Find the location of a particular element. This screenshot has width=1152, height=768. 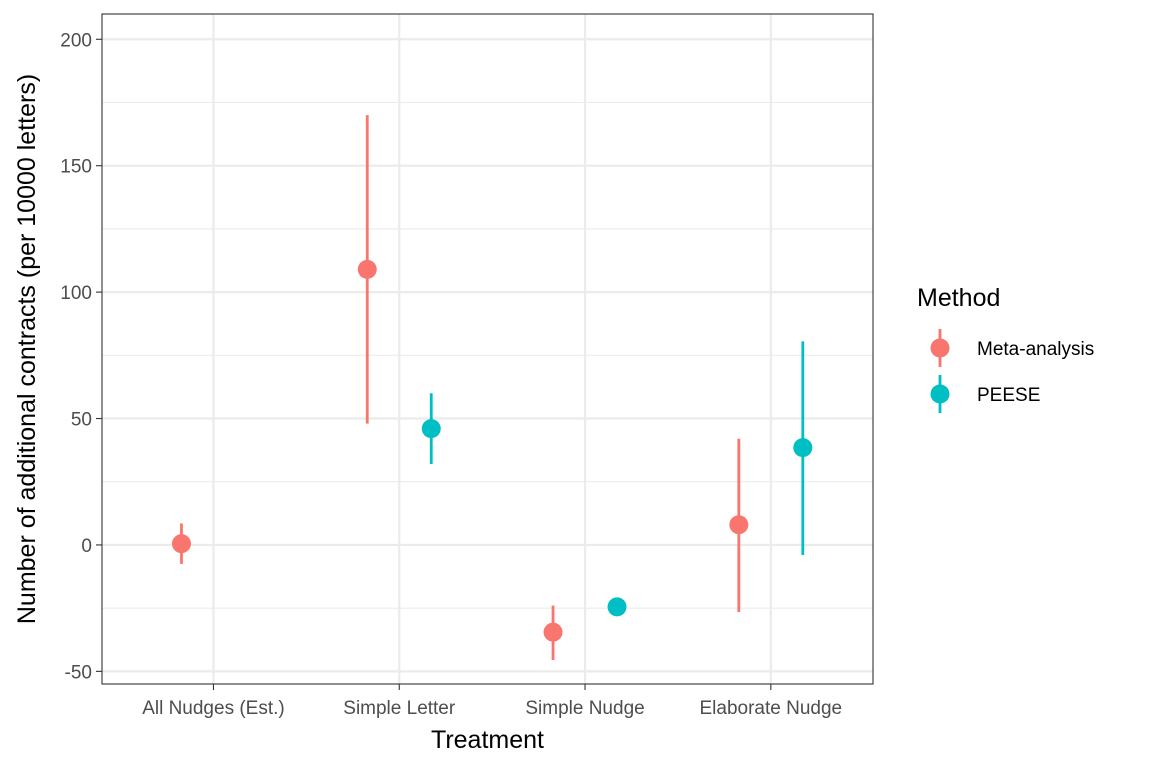

y-tick-label: 200 is located at coordinates (76, 40).